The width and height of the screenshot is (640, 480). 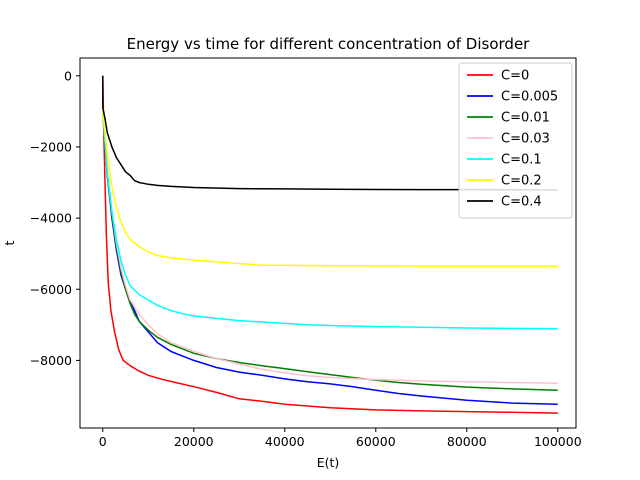 I want to click on y-tick-label-4: −8000, so click(x=51, y=360).